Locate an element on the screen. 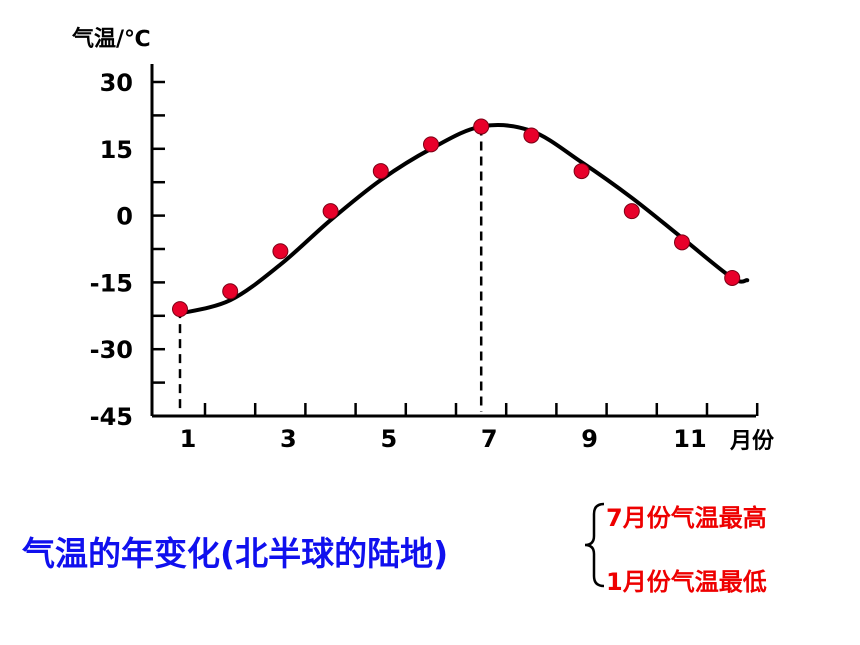 The image size is (860, 645). x-tick-label: 9 is located at coordinates (589, 439).